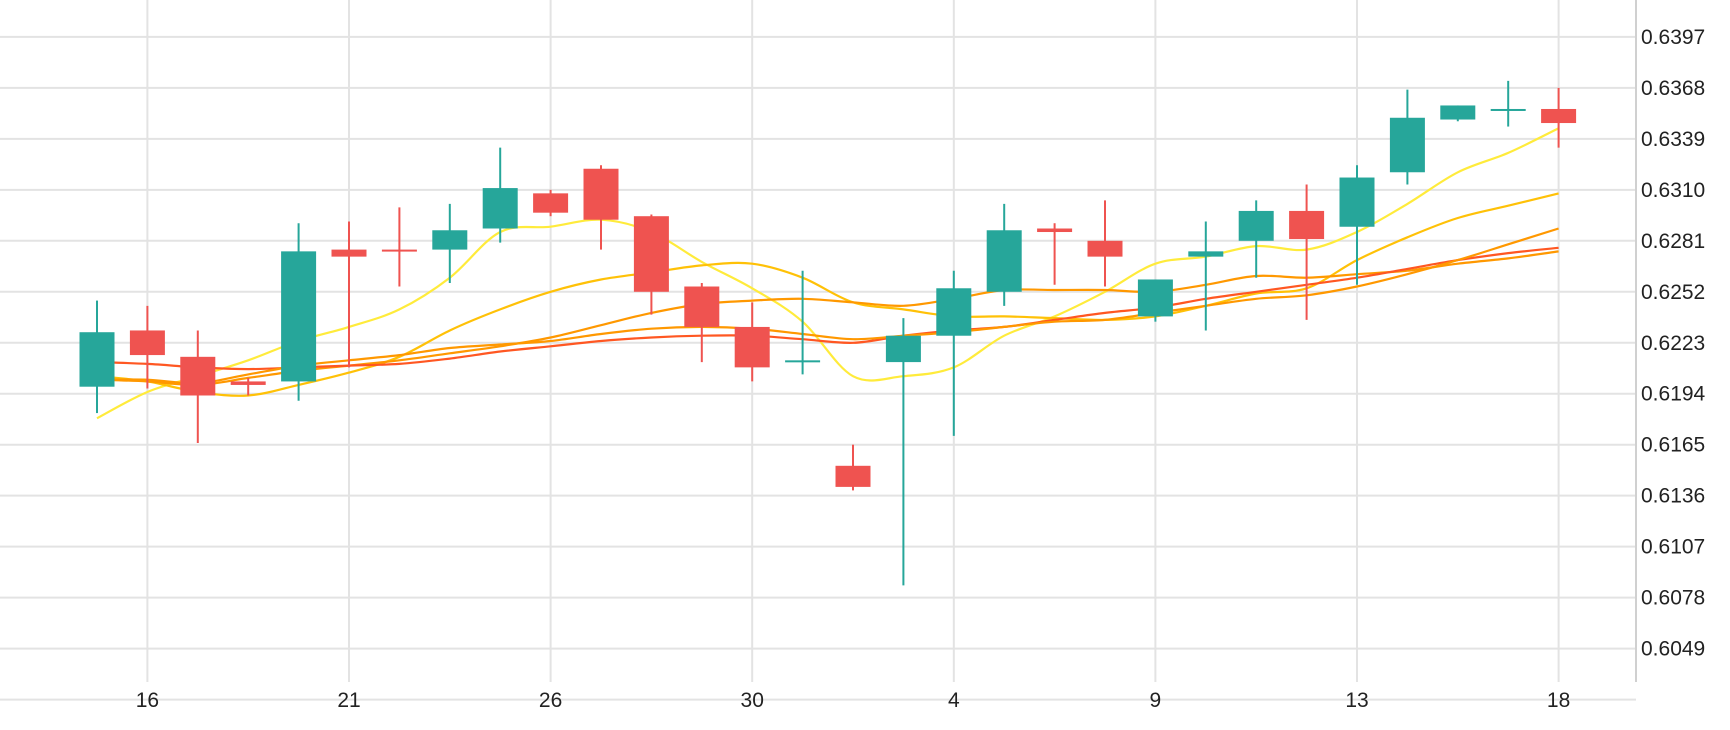  I want to click on y-tick-label: 0.6252, so click(1673, 292).